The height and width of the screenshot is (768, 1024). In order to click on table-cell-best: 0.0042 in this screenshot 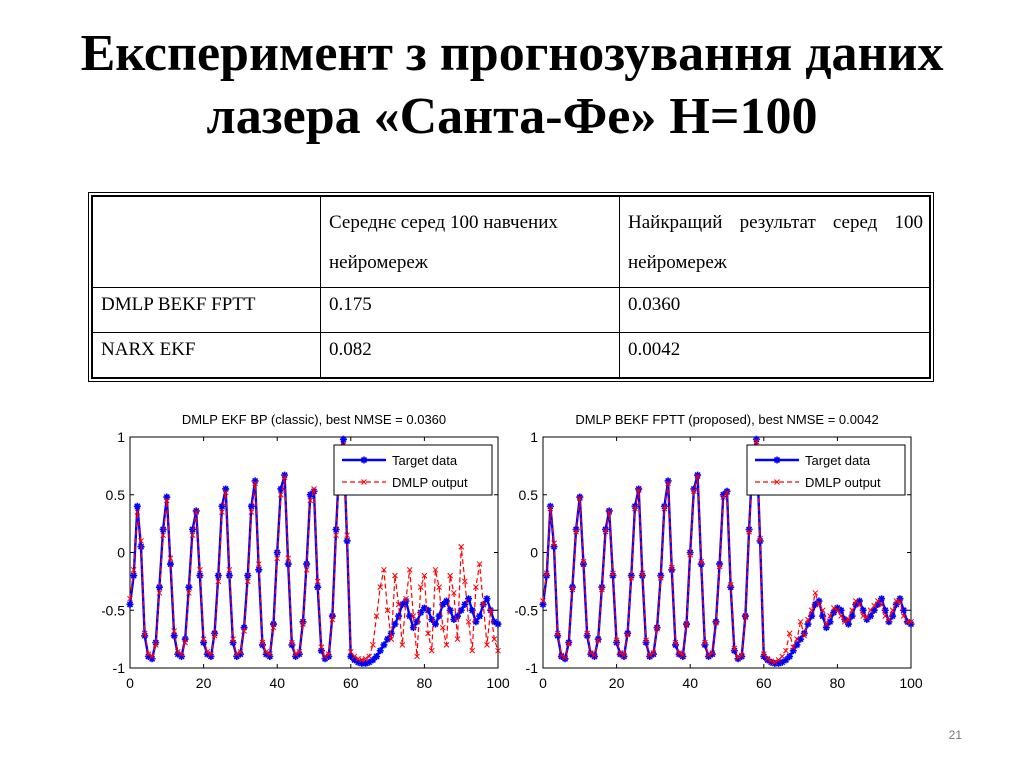, I will do `click(774, 355)`.